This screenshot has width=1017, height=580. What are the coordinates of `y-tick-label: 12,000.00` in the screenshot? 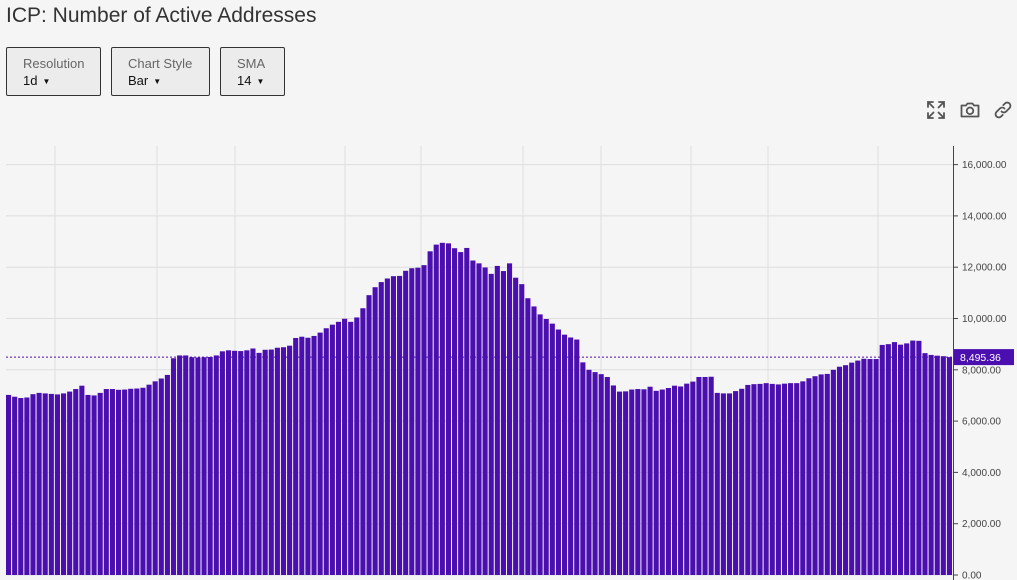 It's located at (984, 268).